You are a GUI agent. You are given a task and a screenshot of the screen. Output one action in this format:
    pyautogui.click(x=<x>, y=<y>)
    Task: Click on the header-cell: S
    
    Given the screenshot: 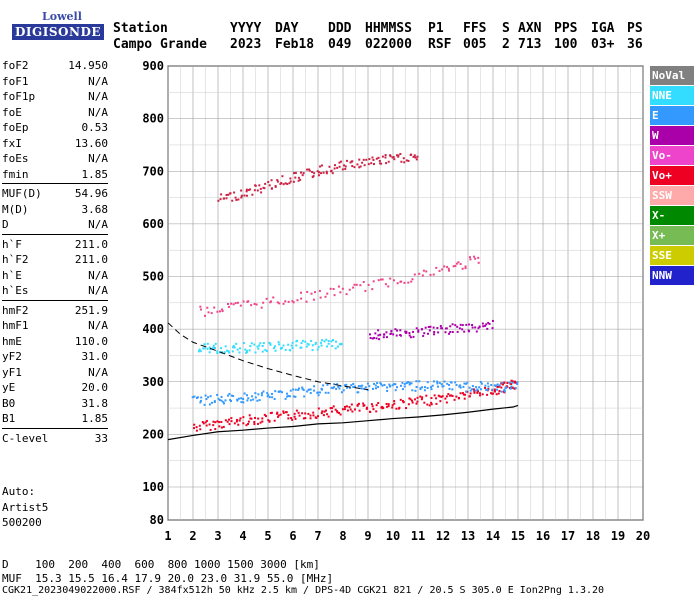 What is the action you would take?
    pyautogui.click(x=506, y=28)
    